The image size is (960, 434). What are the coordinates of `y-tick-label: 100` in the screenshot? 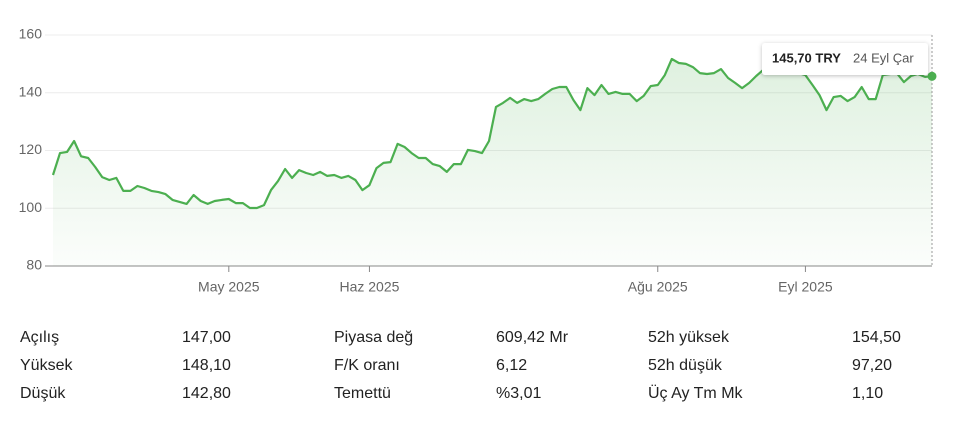 It's located at (31, 207).